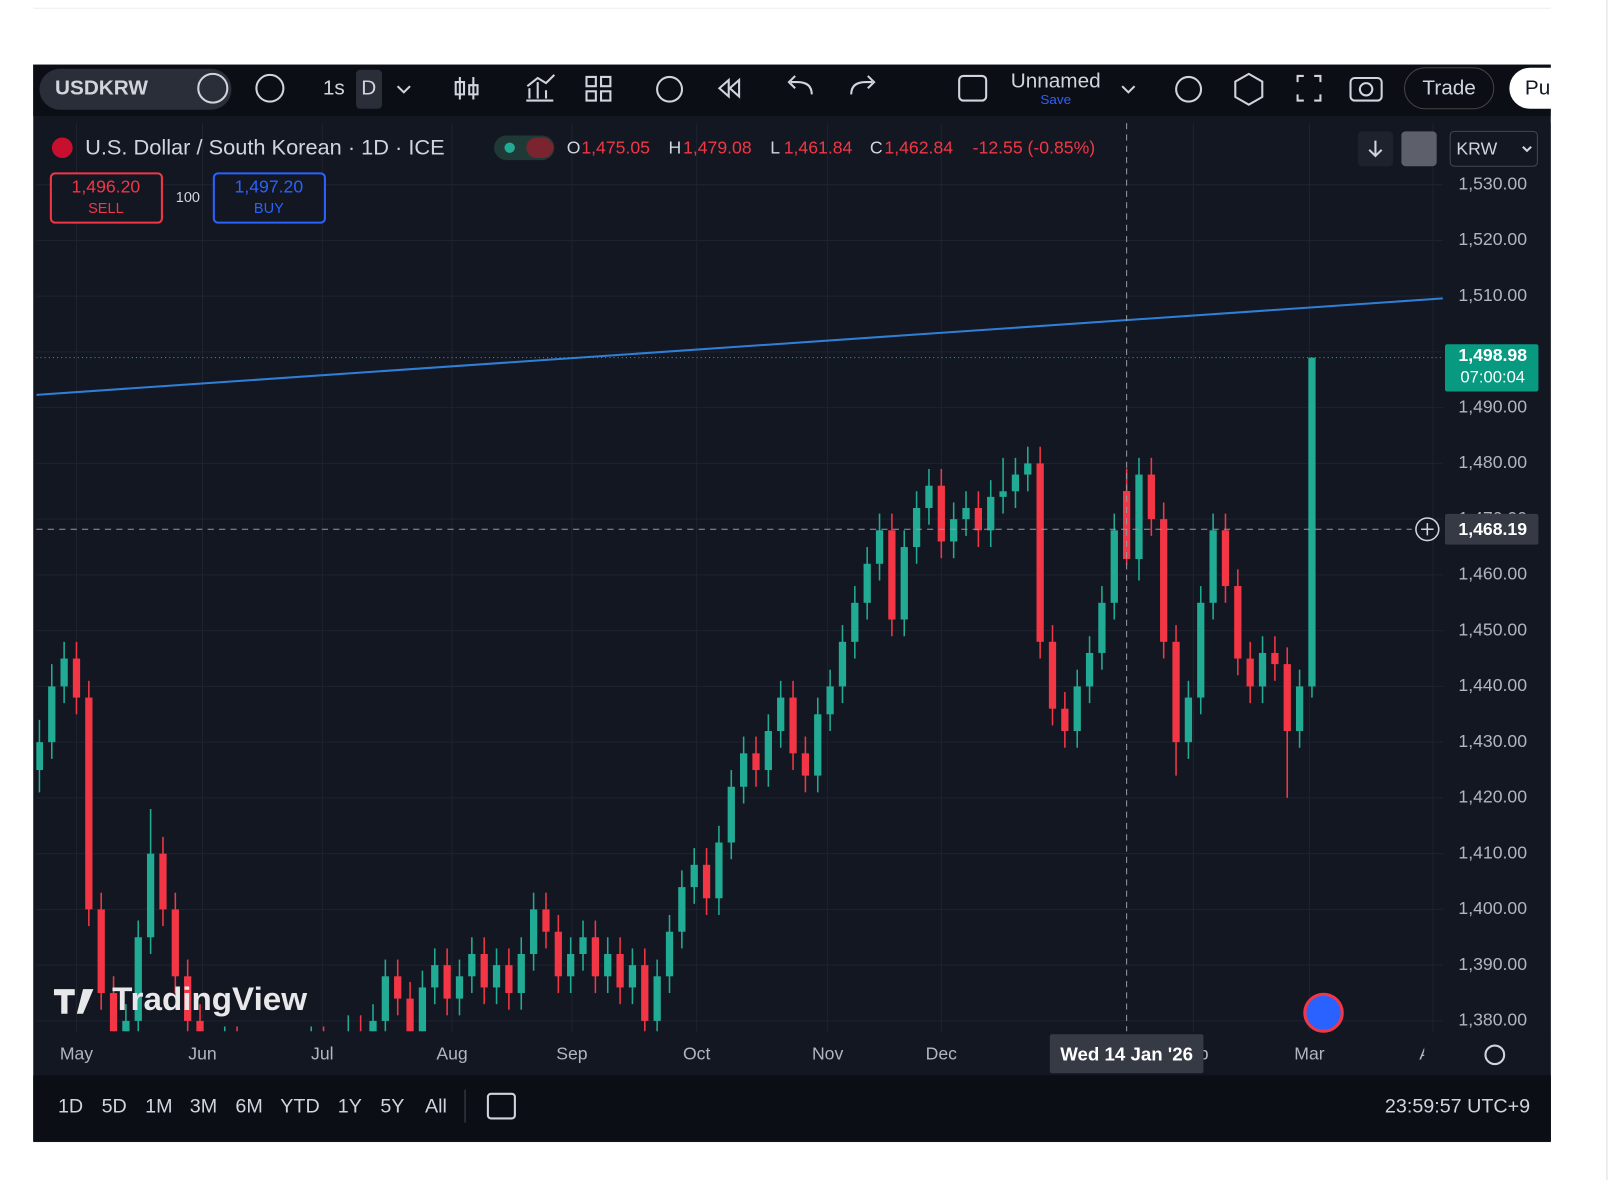 Image resolution: width=1609 pixels, height=1180 pixels. What do you see at coordinates (102, 88) in the screenshot?
I see `symbol: USDKRW` at bounding box center [102, 88].